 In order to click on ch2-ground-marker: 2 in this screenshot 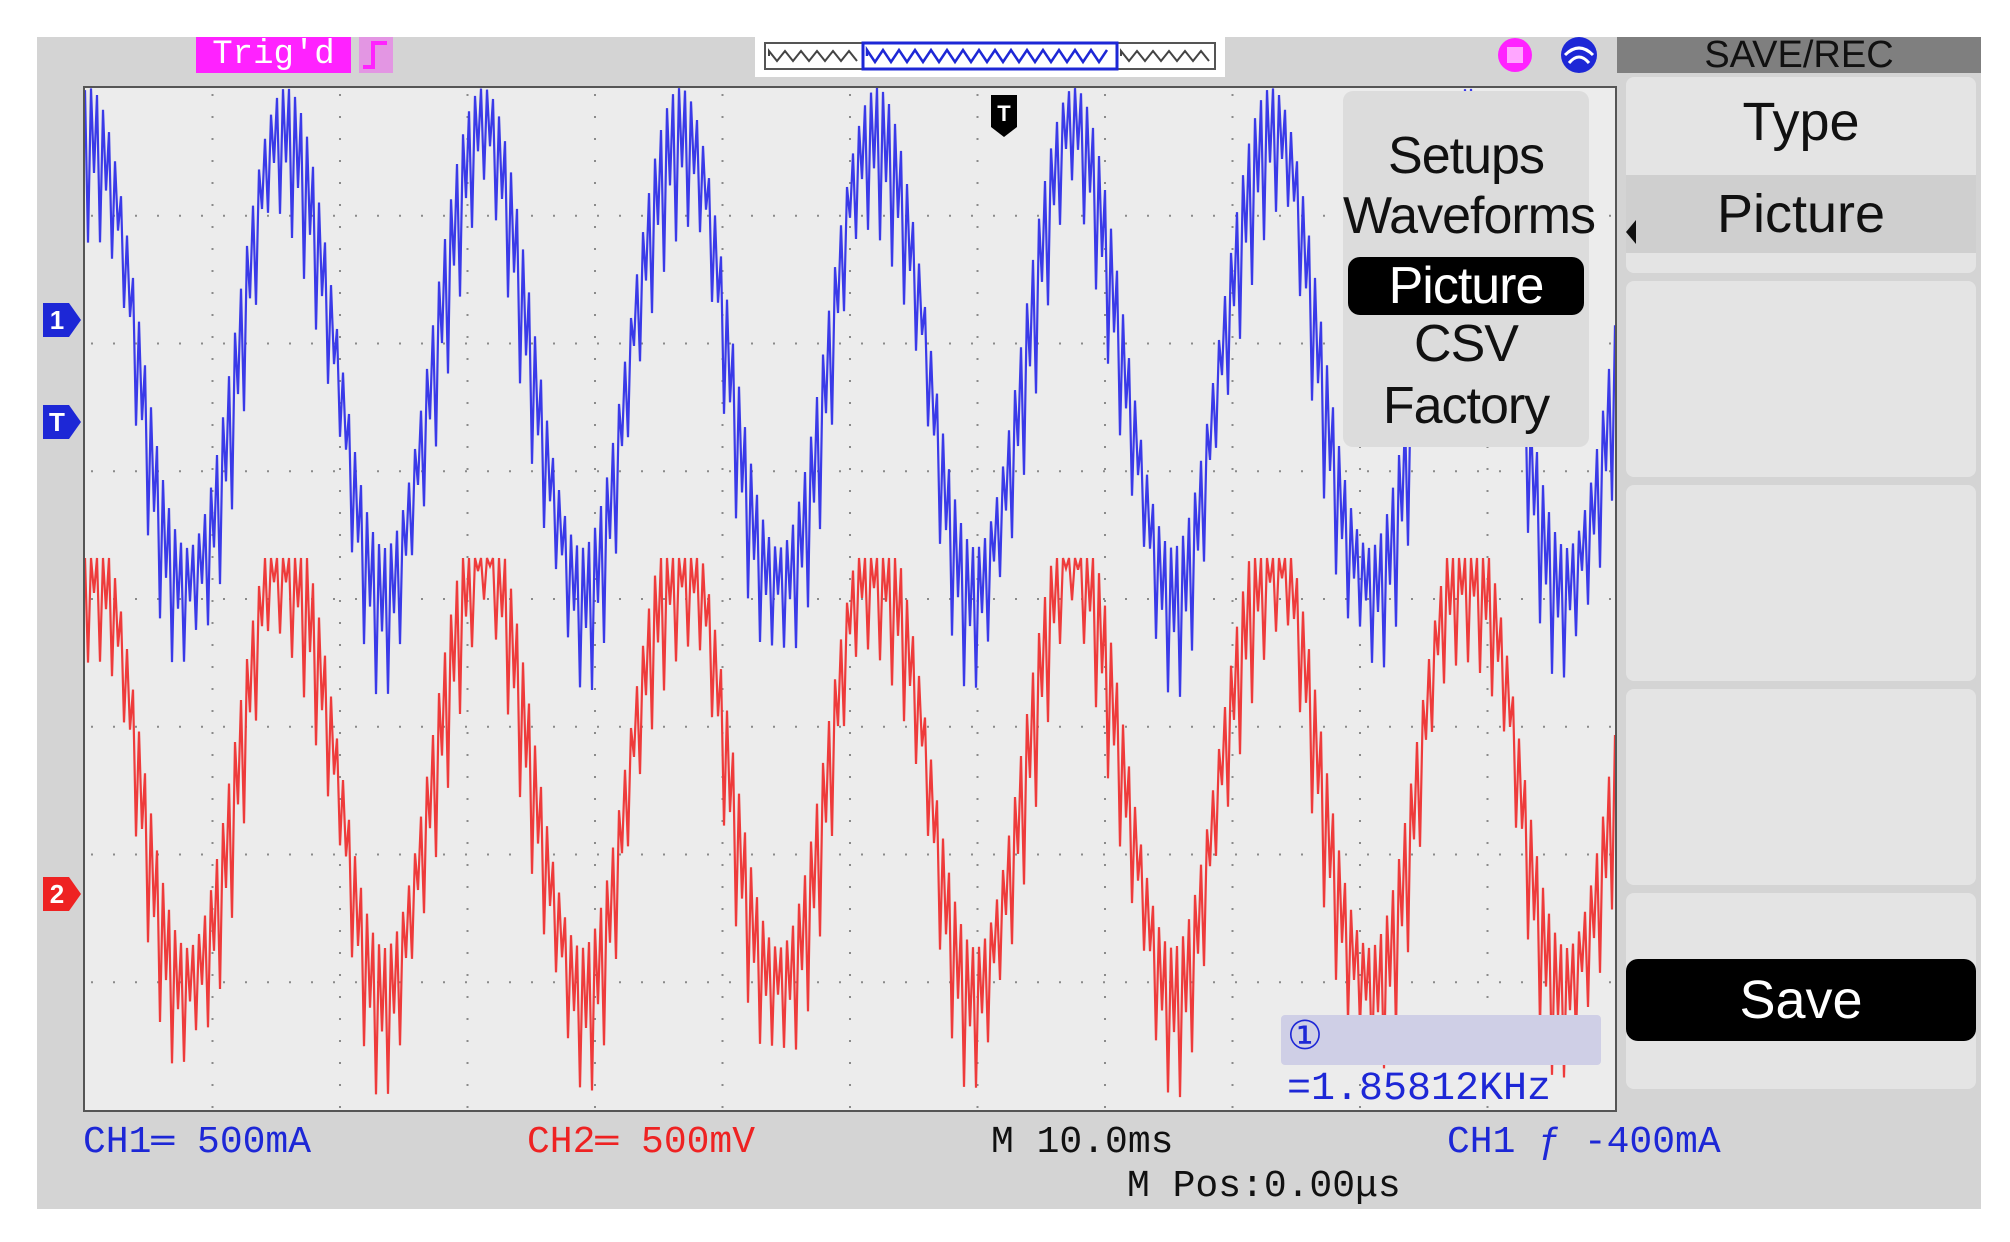, I will do `click(63, 896)`.